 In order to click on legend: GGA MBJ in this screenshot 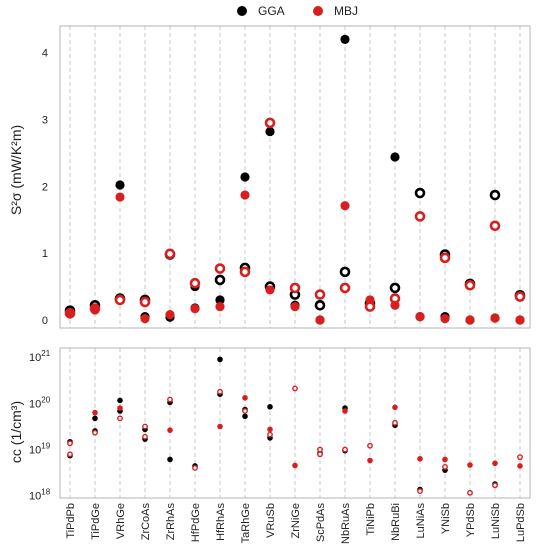, I will do `click(297, 11)`.